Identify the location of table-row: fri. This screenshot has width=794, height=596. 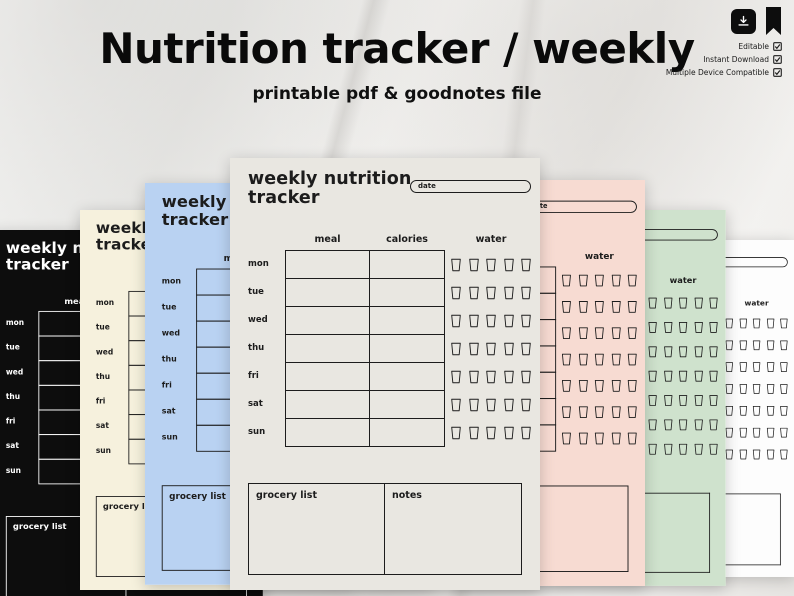
(385, 376).